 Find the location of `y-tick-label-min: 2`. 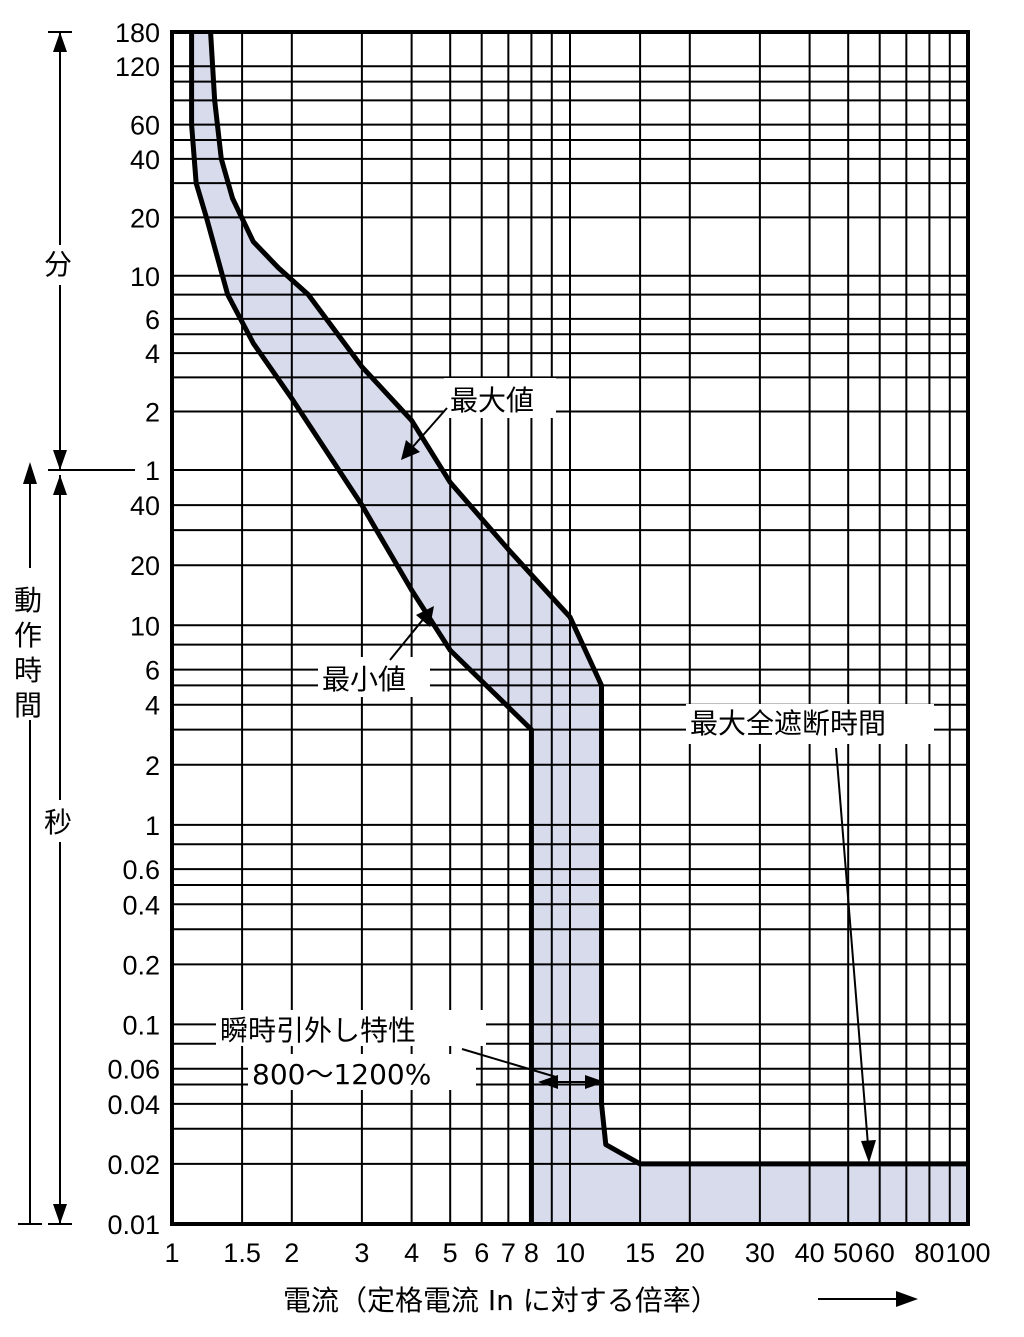

y-tick-label-min: 2 is located at coordinates (152, 413).